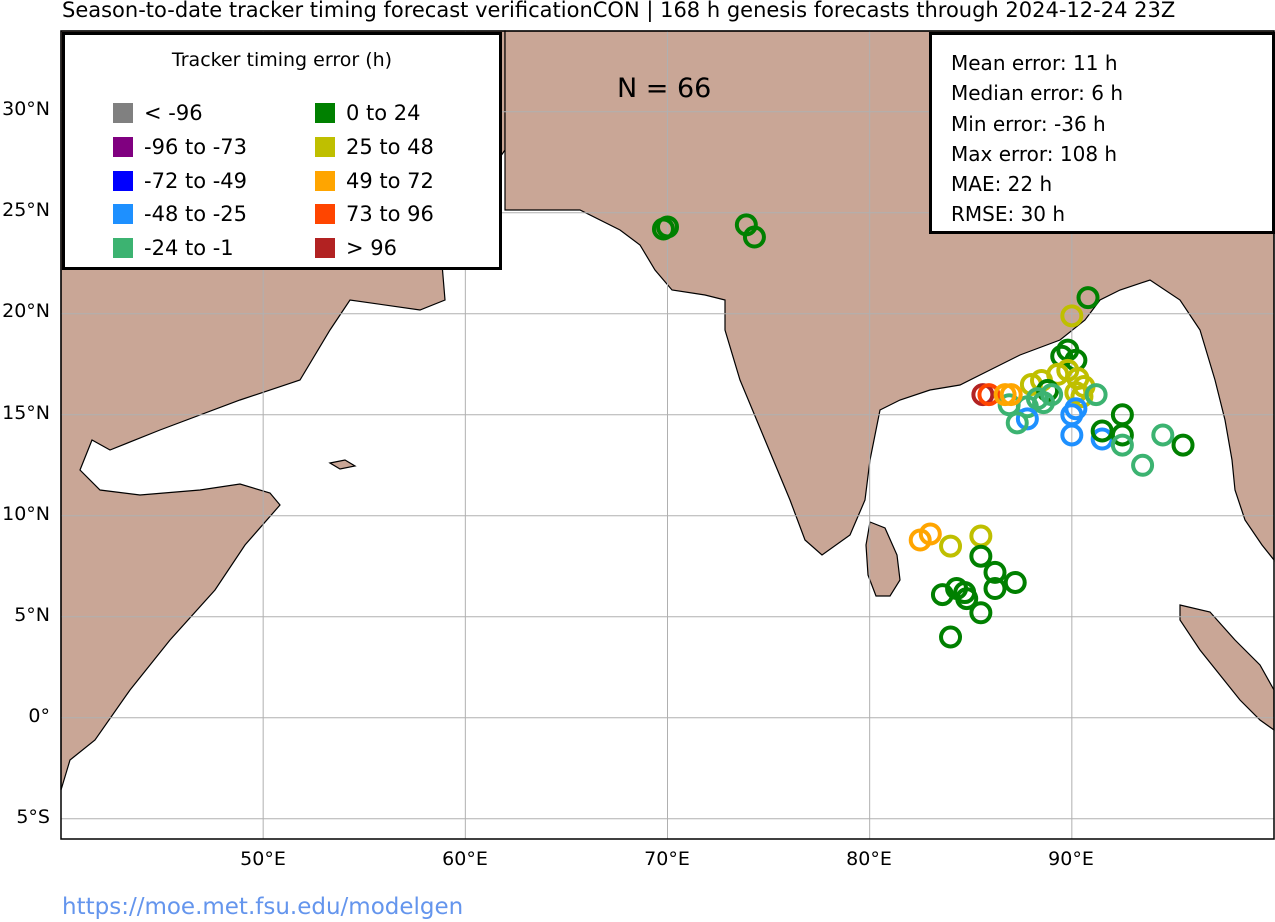  What do you see at coordinates (39, 716) in the screenshot?
I see `lat-tick-0: 0°` at bounding box center [39, 716].